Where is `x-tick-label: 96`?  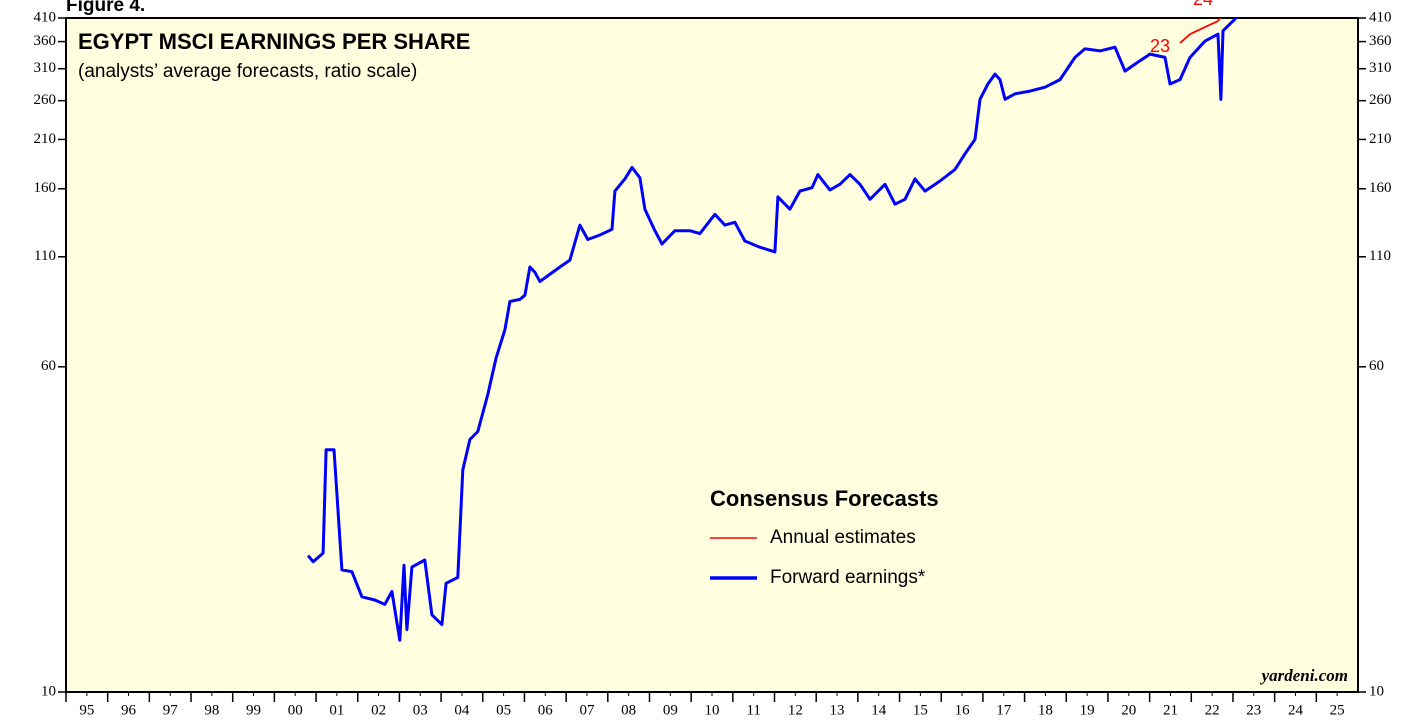 x-tick-label: 96 is located at coordinates (129, 710).